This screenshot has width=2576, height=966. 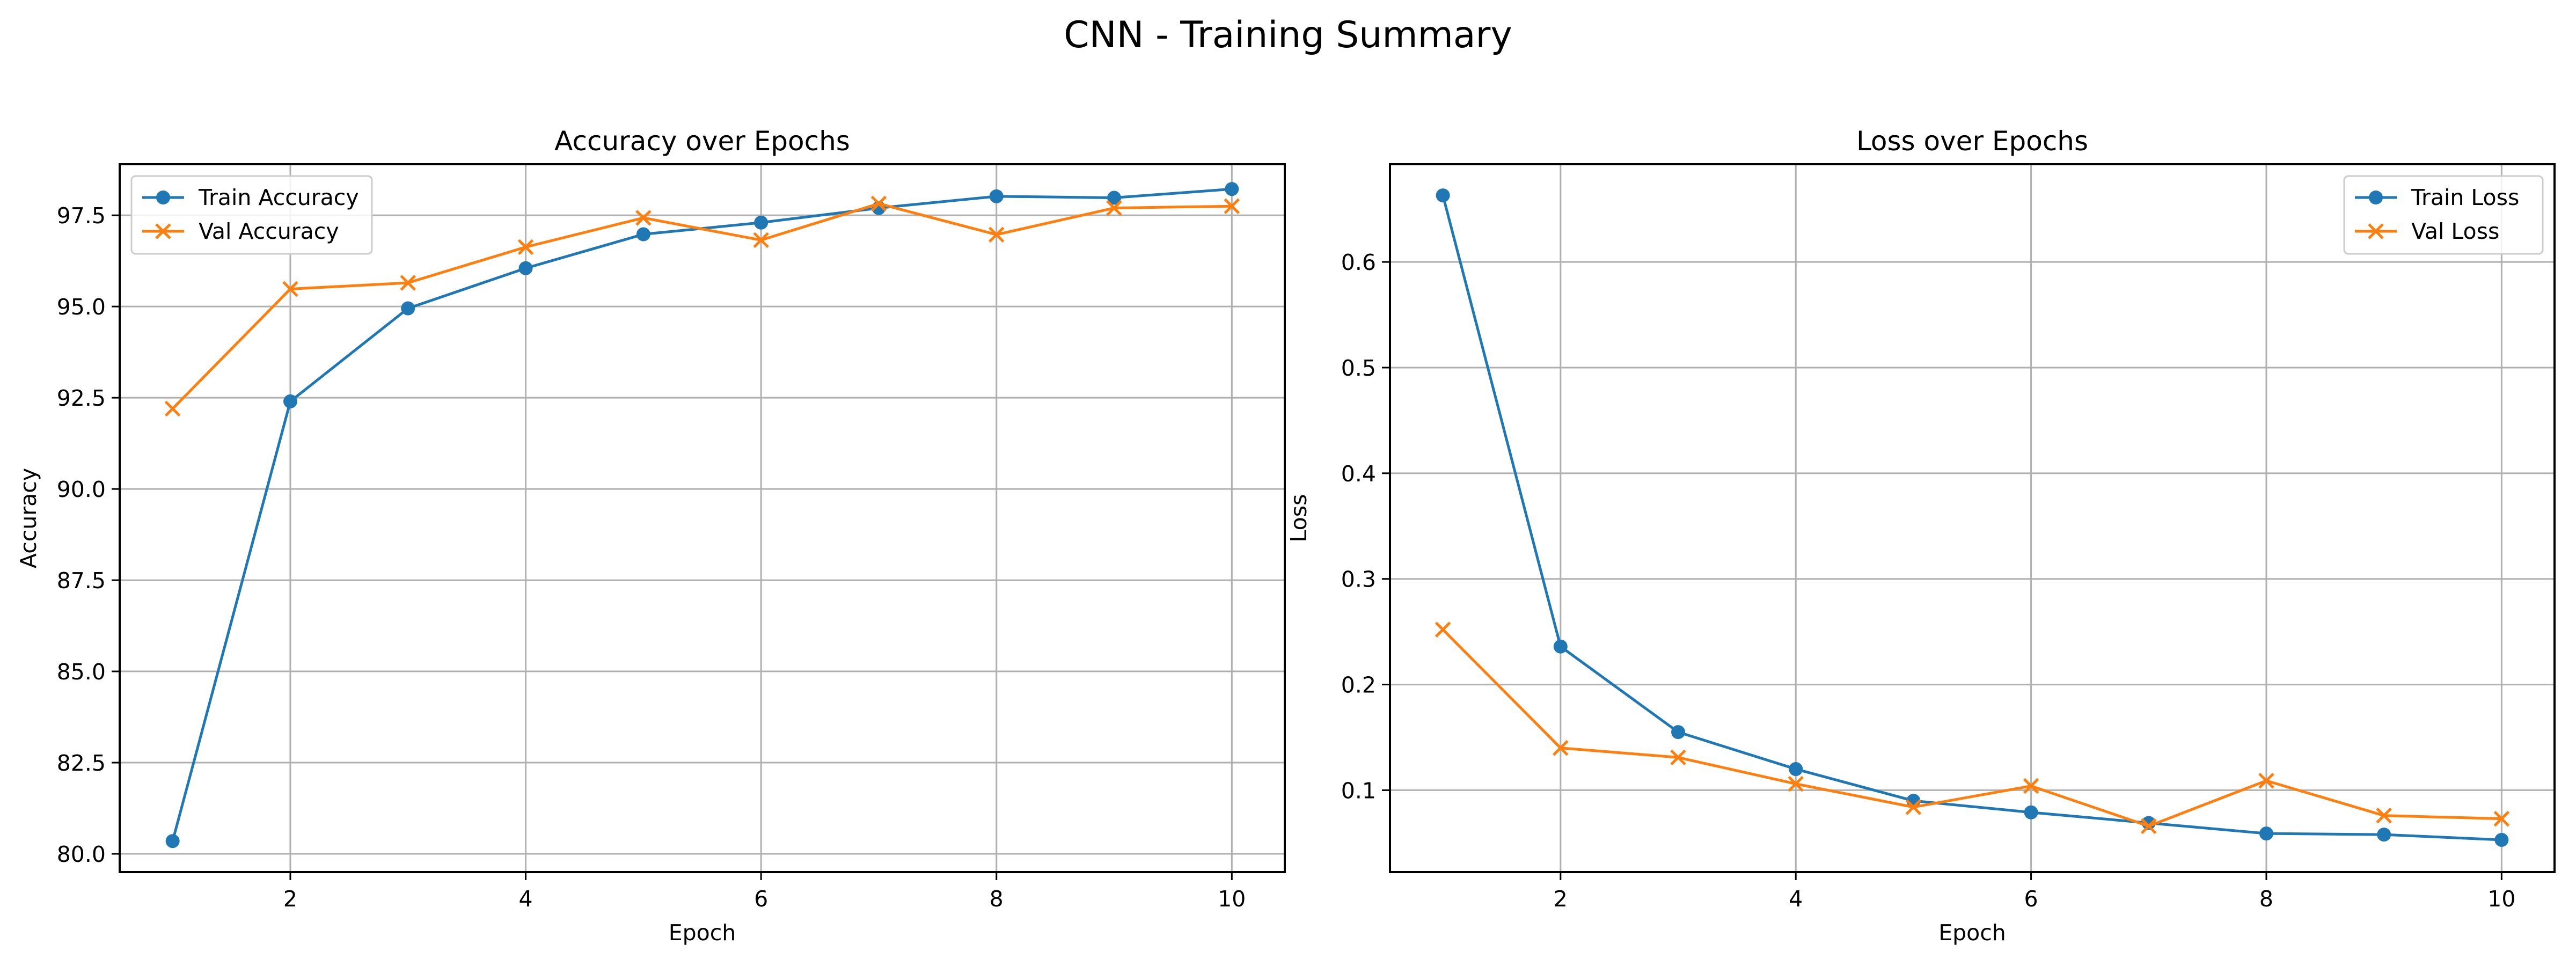 What do you see at coordinates (81, 489) in the screenshot?
I see `y-tick-label: 90.0` at bounding box center [81, 489].